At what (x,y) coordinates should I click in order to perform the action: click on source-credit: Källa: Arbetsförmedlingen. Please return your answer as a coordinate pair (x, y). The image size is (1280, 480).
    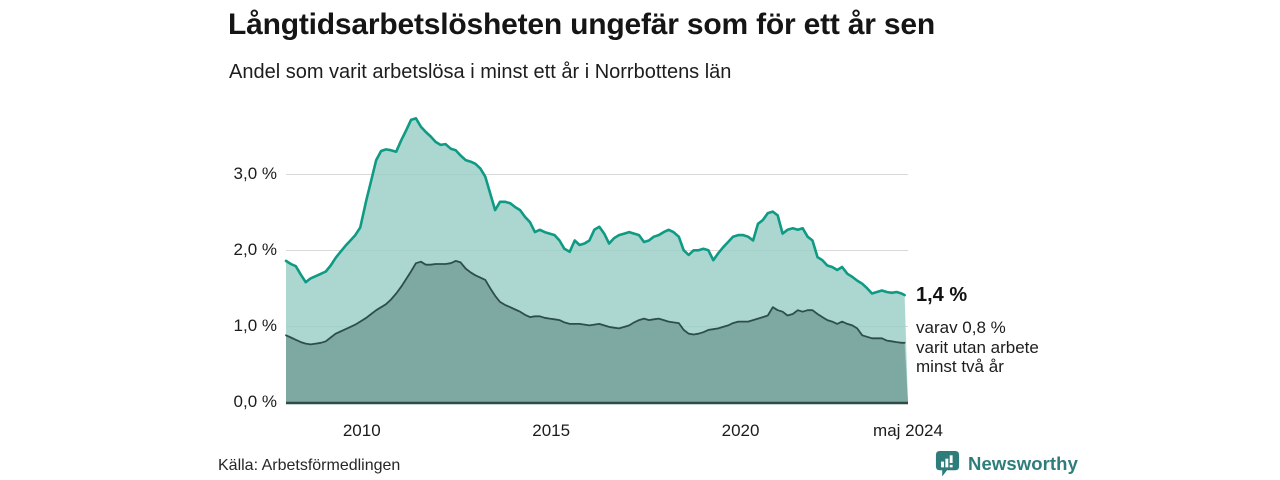
    Looking at the image, I should click on (309, 465).